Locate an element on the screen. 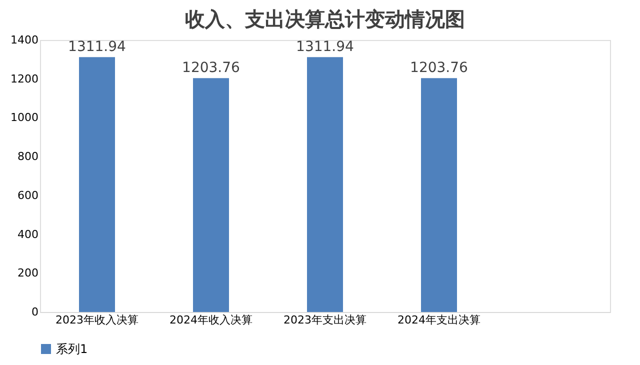  y-tick-label: 1400 is located at coordinates (24, 40).